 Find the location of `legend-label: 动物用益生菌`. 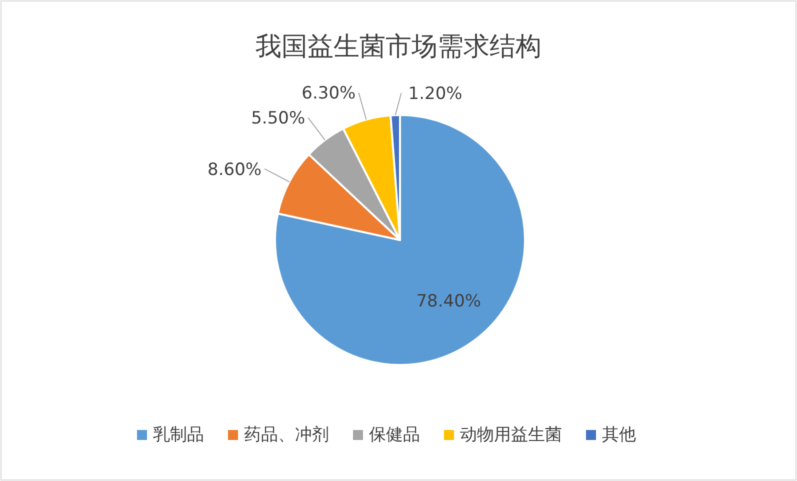

legend-label: 动物用益生菌 is located at coordinates (511, 435).